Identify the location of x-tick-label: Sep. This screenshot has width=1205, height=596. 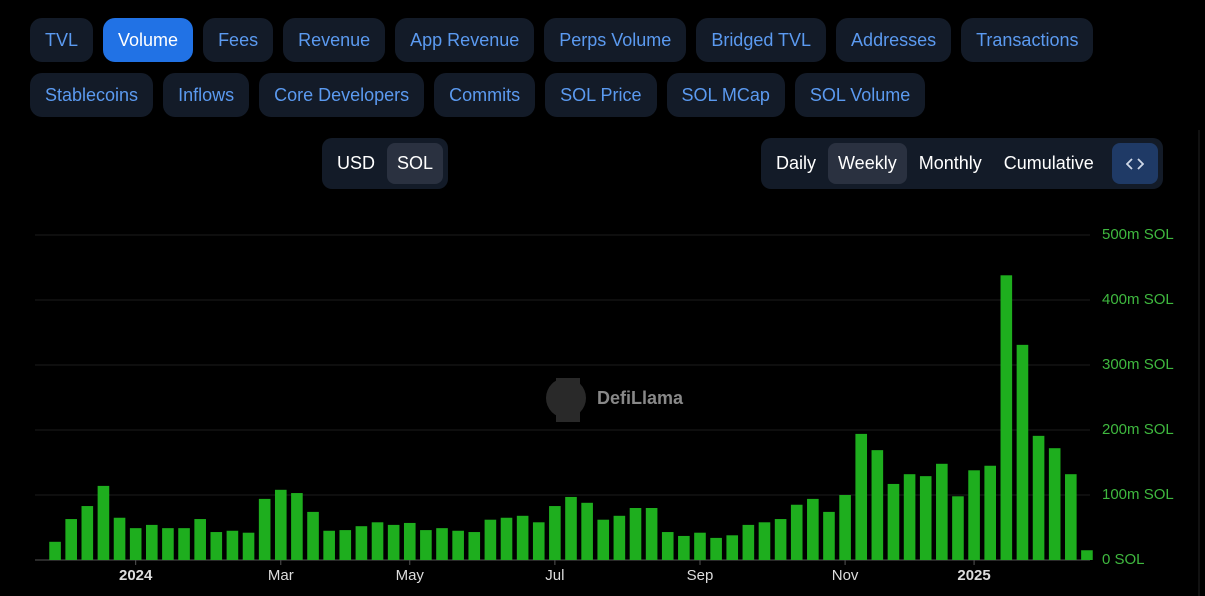
(700, 575).